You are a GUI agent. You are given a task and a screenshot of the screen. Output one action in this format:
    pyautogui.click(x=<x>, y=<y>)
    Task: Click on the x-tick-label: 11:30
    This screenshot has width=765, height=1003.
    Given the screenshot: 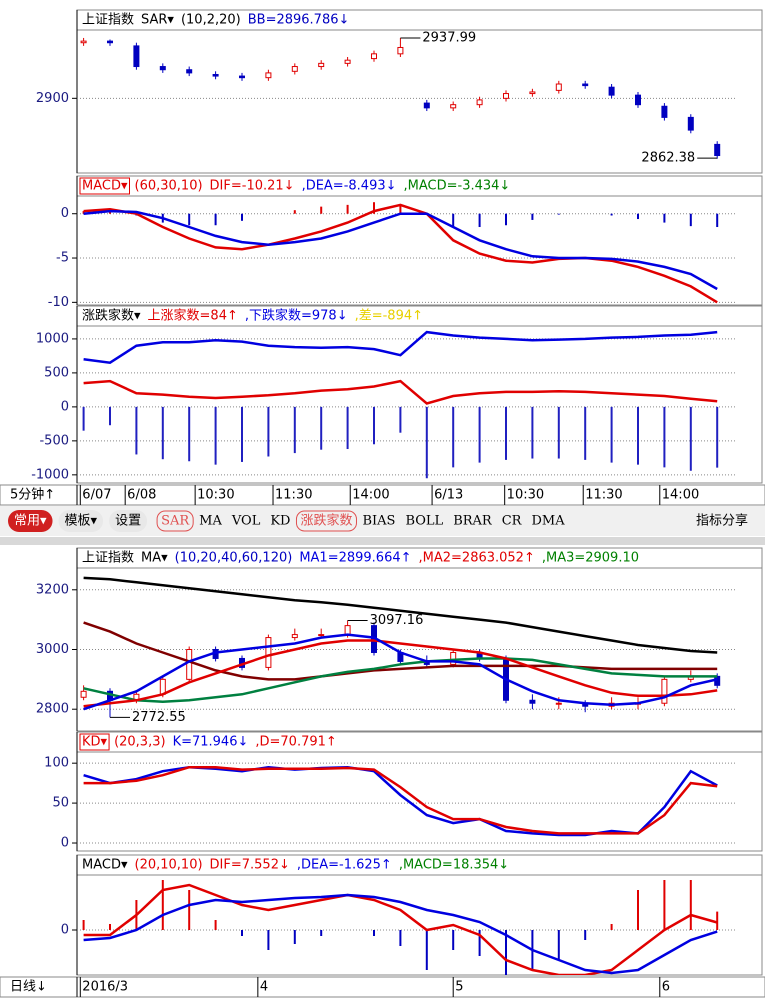 What is the action you would take?
    pyautogui.click(x=603, y=495)
    